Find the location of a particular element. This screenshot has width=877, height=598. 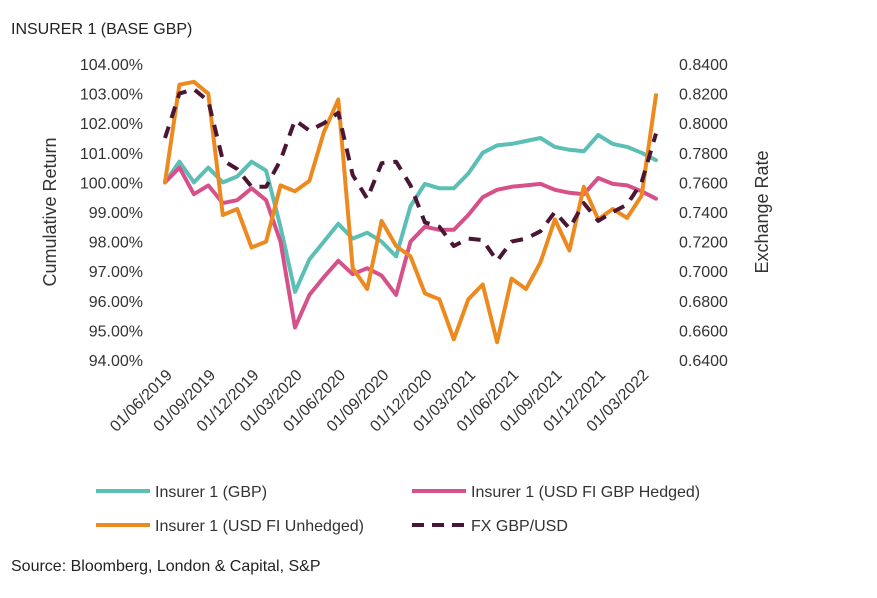

y-axis-right-title: Exchange Rate is located at coordinates (762, 211).